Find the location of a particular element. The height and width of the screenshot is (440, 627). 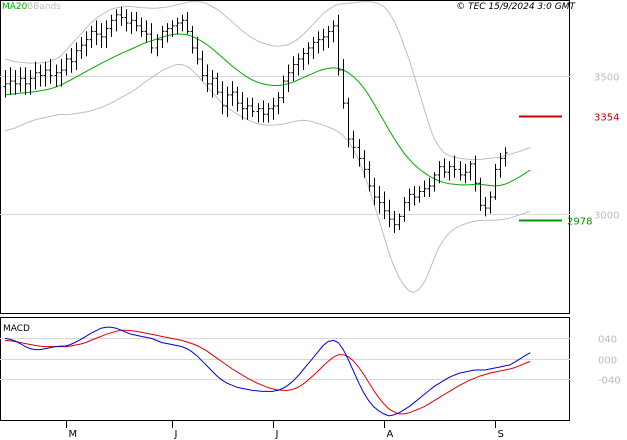

macd-y-tick-label: 040 is located at coordinates (607, 340).